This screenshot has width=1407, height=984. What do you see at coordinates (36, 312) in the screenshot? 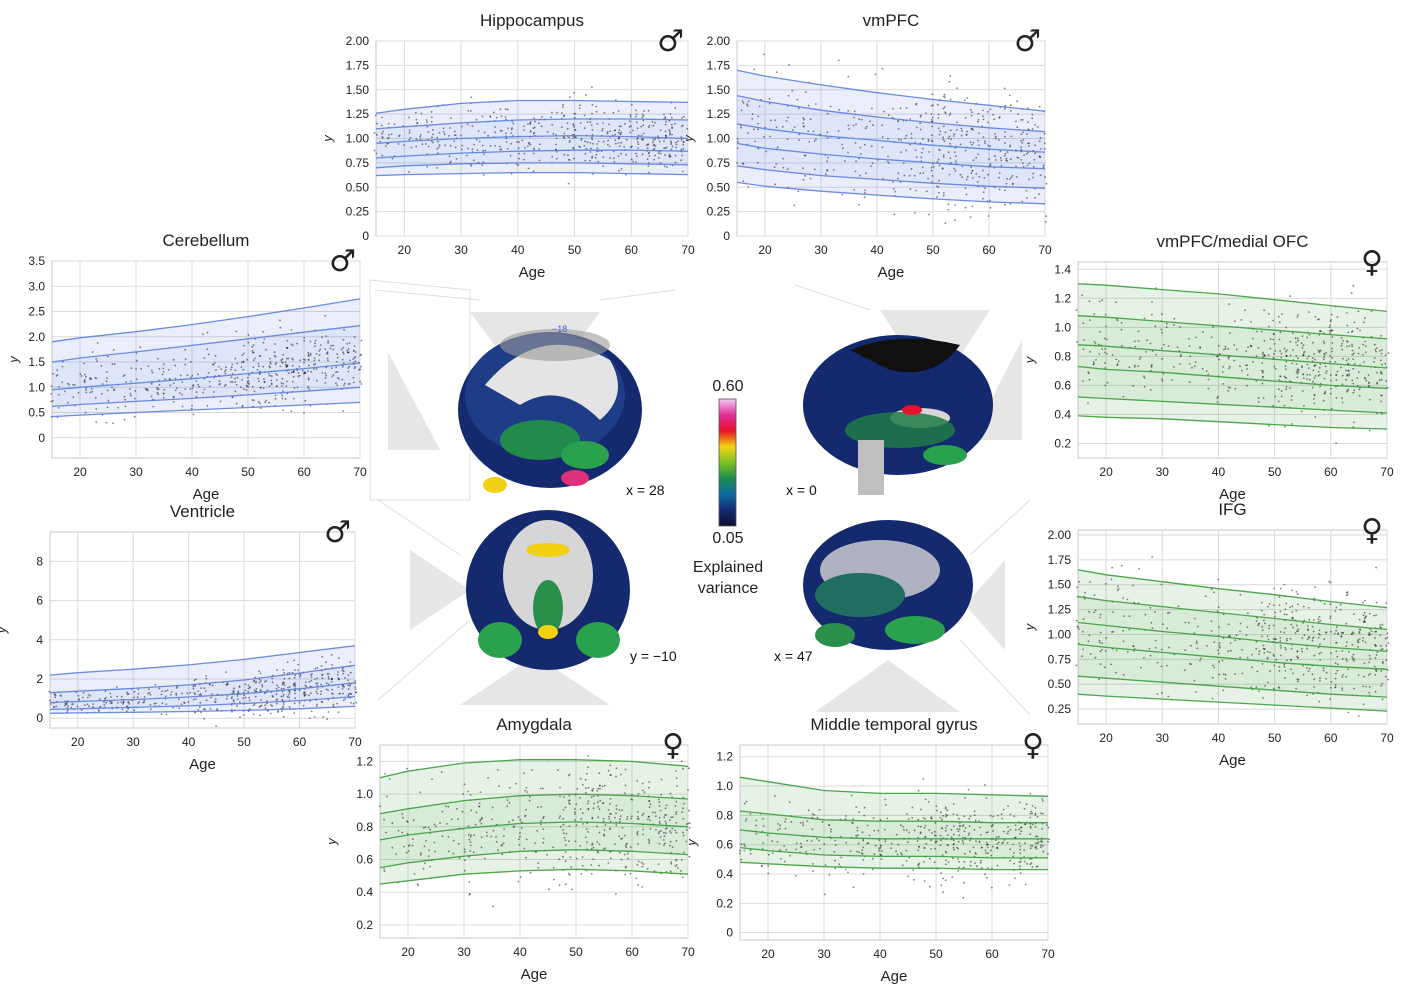
I see `y-tick-label: 2.5` at bounding box center [36, 312].